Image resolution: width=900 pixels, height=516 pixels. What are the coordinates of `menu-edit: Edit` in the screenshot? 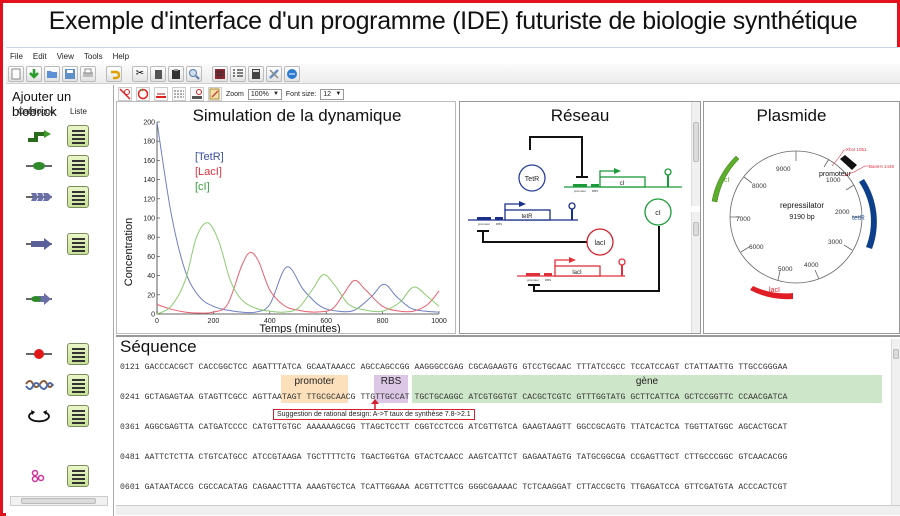 It's located at (39, 56).